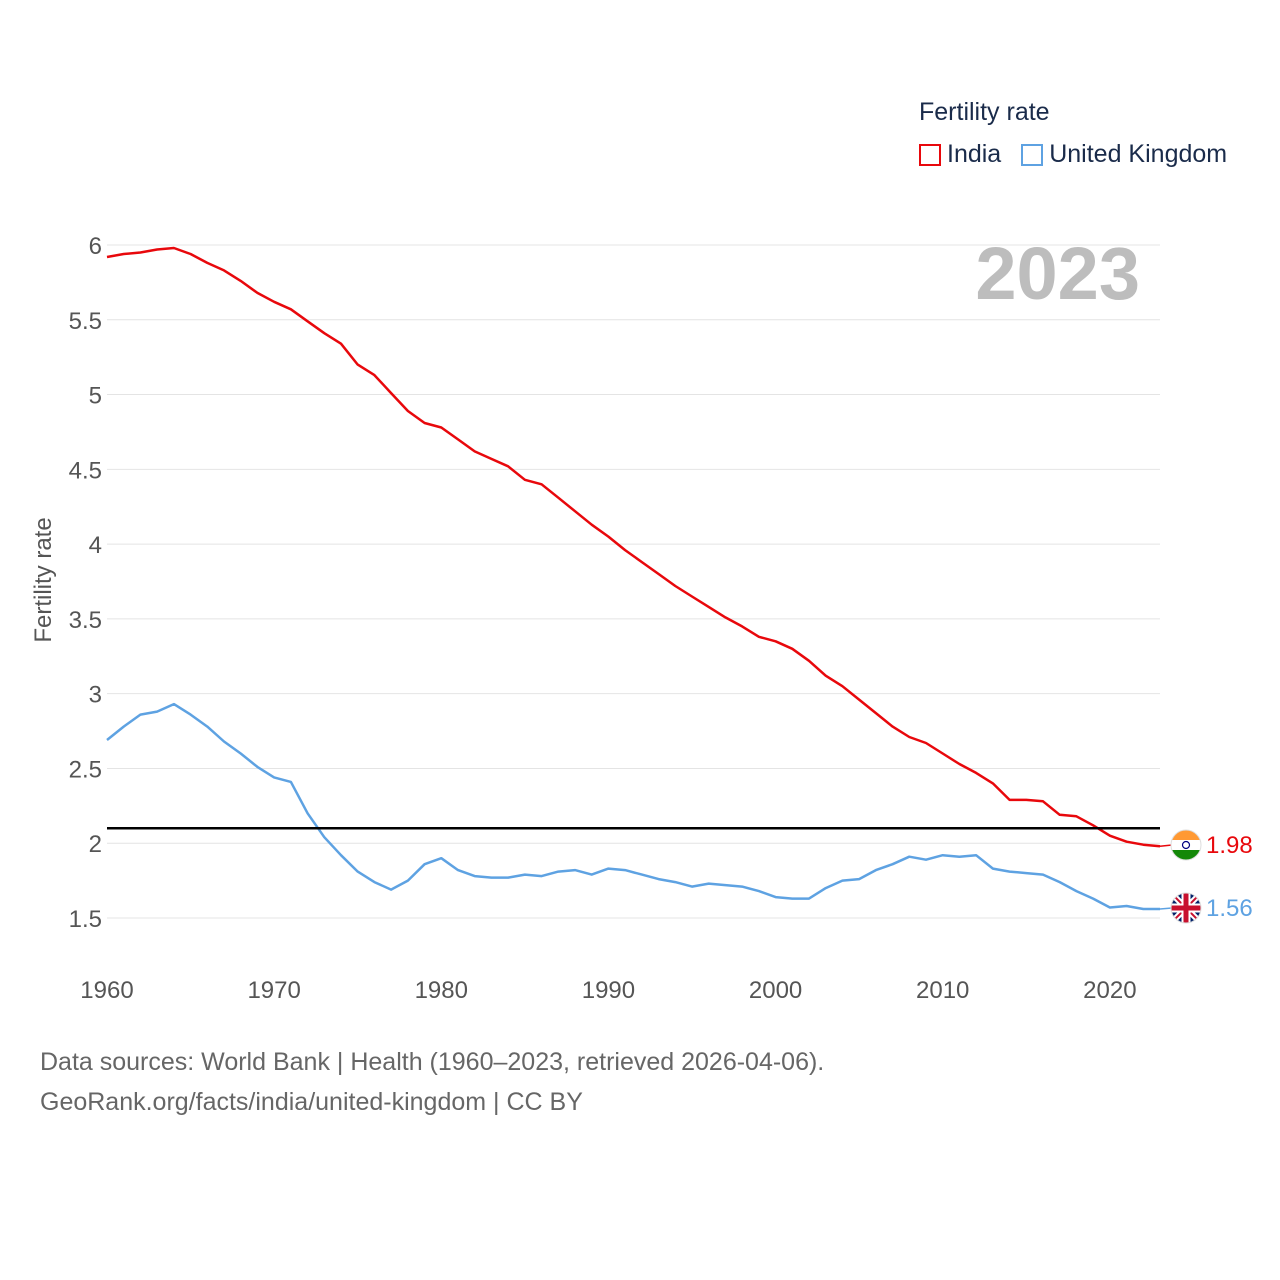 Image resolution: width=1280 pixels, height=1280 pixels. I want to click on y-tick-label: 4, so click(95, 545).